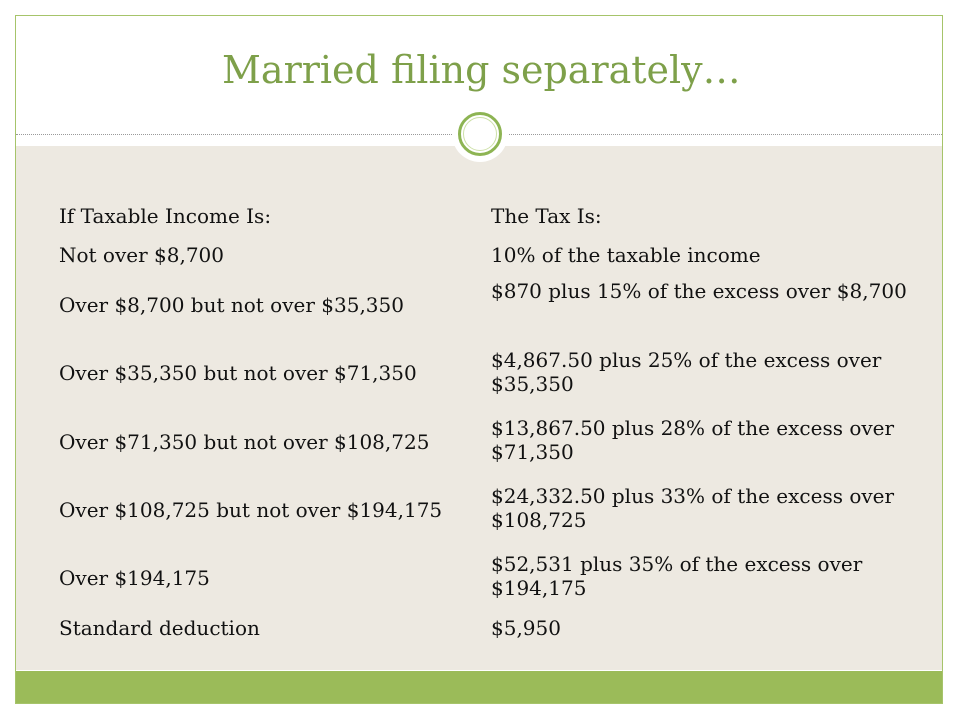 The width and height of the screenshot is (960, 720). Describe the element at coordinates (142, 255) in the screenshot. I see `row-condition: Not over $8,700` at that location.